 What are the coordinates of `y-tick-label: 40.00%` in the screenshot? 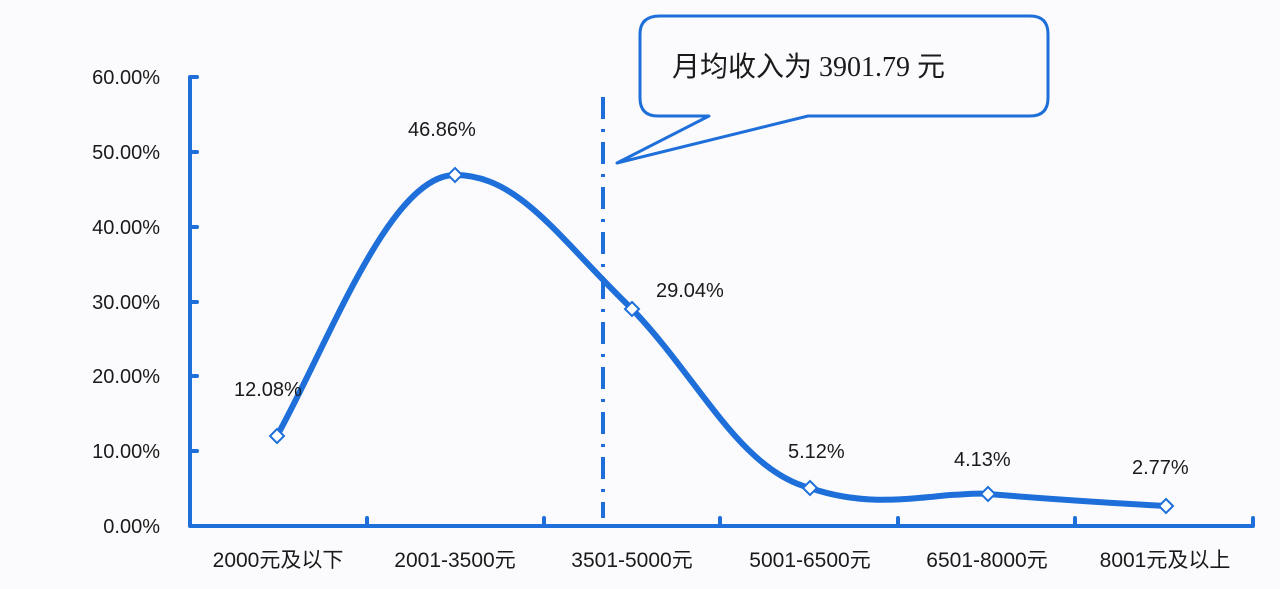 It's located at (126, 228).